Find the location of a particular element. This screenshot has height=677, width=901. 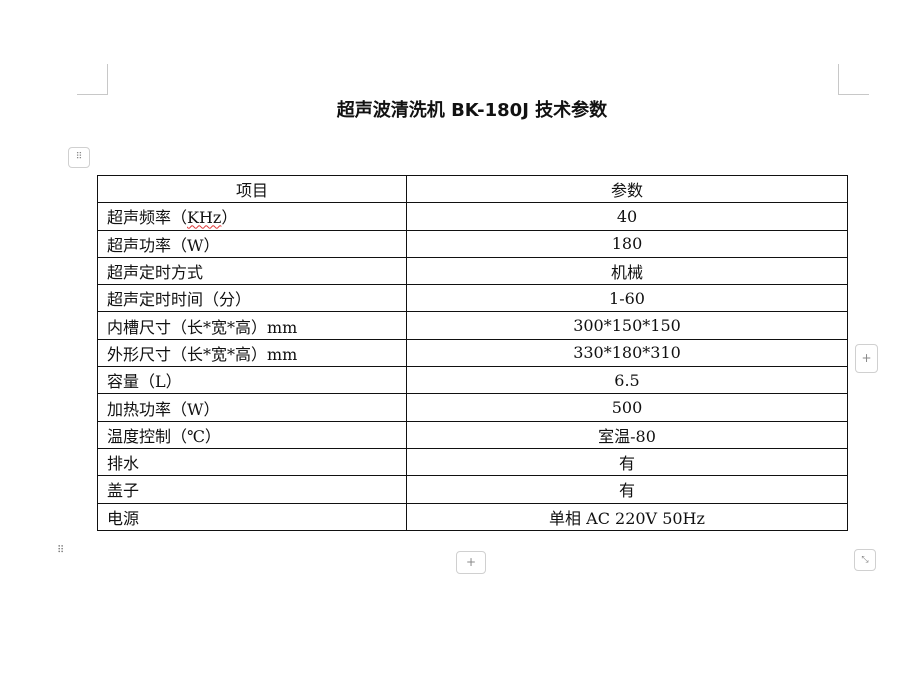

table-row: 温度控制（℃） 室温-80 is located at coordinates (472, 434).